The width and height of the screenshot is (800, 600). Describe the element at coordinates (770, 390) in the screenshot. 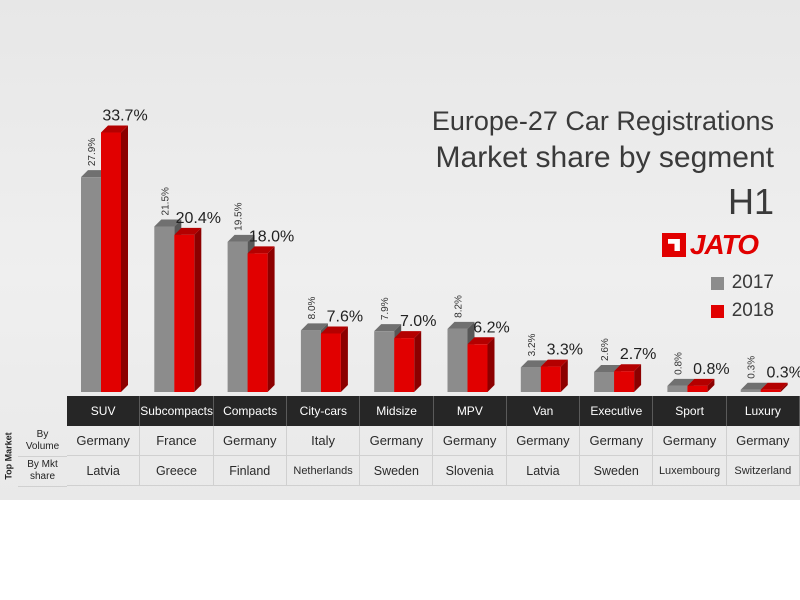

I see `bar-2018-luxury` at that location.